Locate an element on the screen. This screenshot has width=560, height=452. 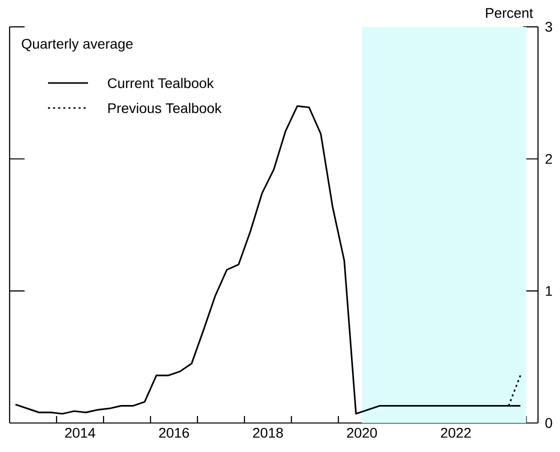
legend-label: Current Tealbook is located at coordinates (161, 83).